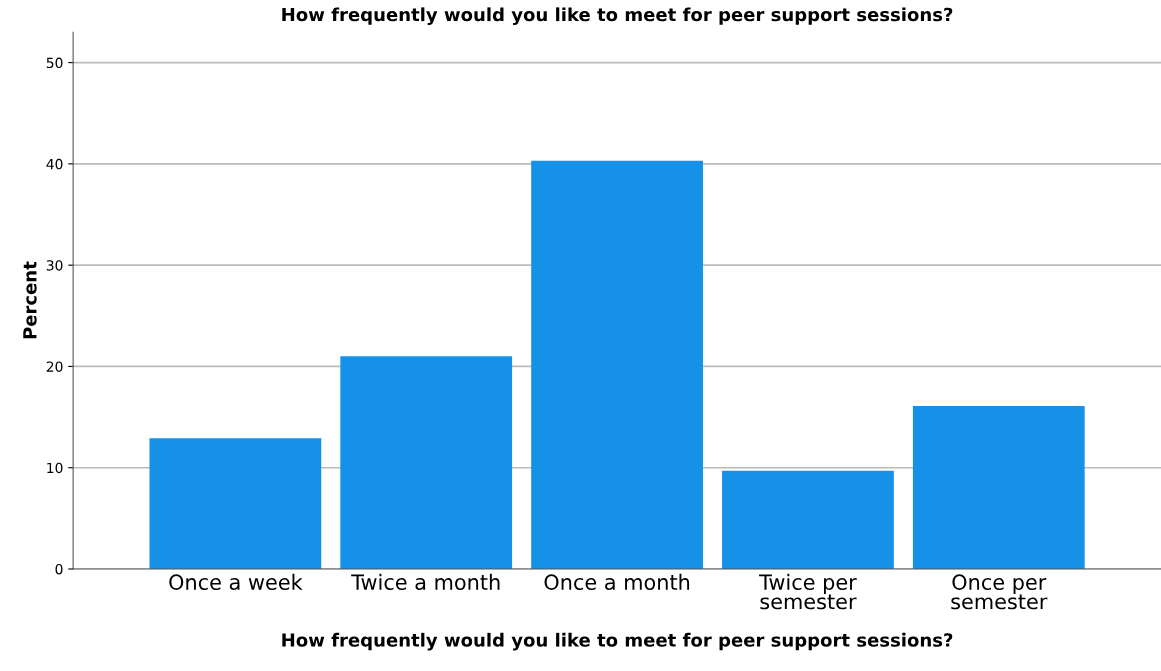  Describe the element at coordinates (55, 468) in the screenshot. I see `y-tick-label: 10` at that location.